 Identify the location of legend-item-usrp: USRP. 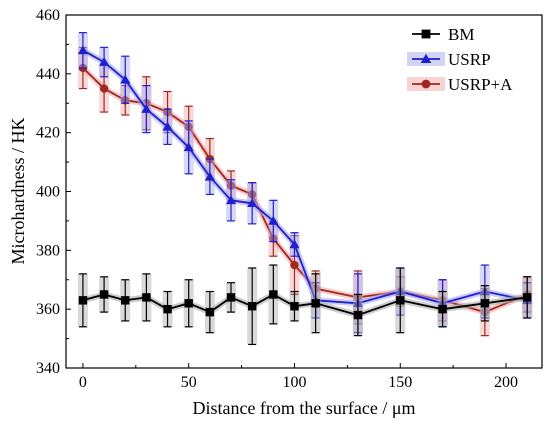
(449, 59).